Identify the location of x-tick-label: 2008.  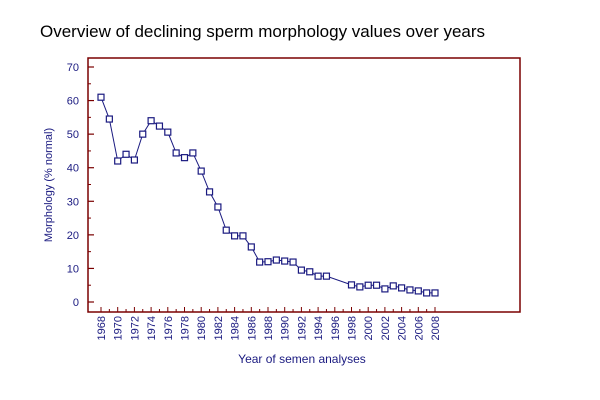
(436, 328).